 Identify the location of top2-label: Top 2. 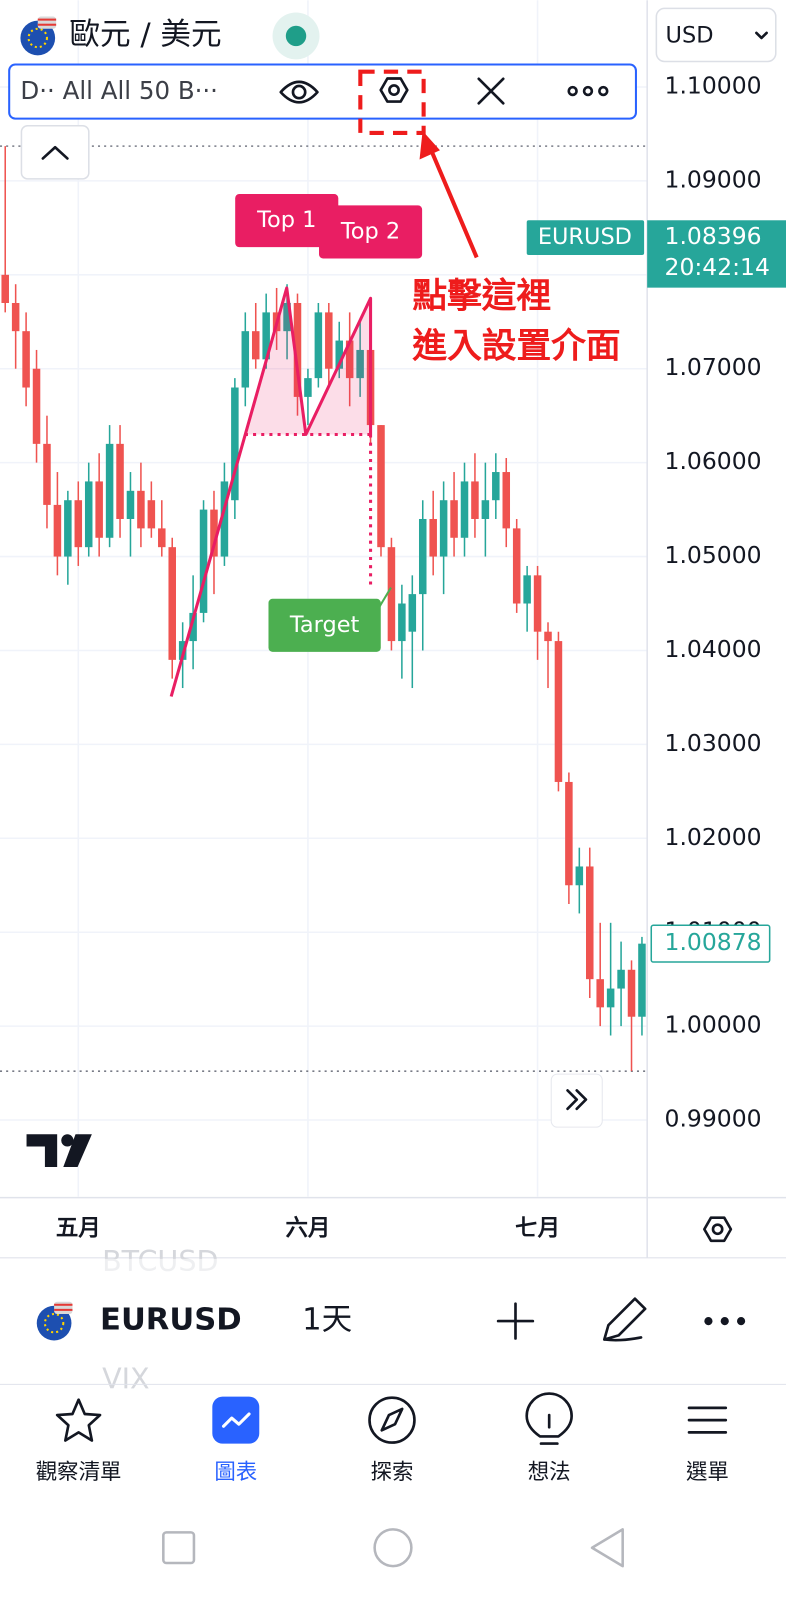
(370, 231).